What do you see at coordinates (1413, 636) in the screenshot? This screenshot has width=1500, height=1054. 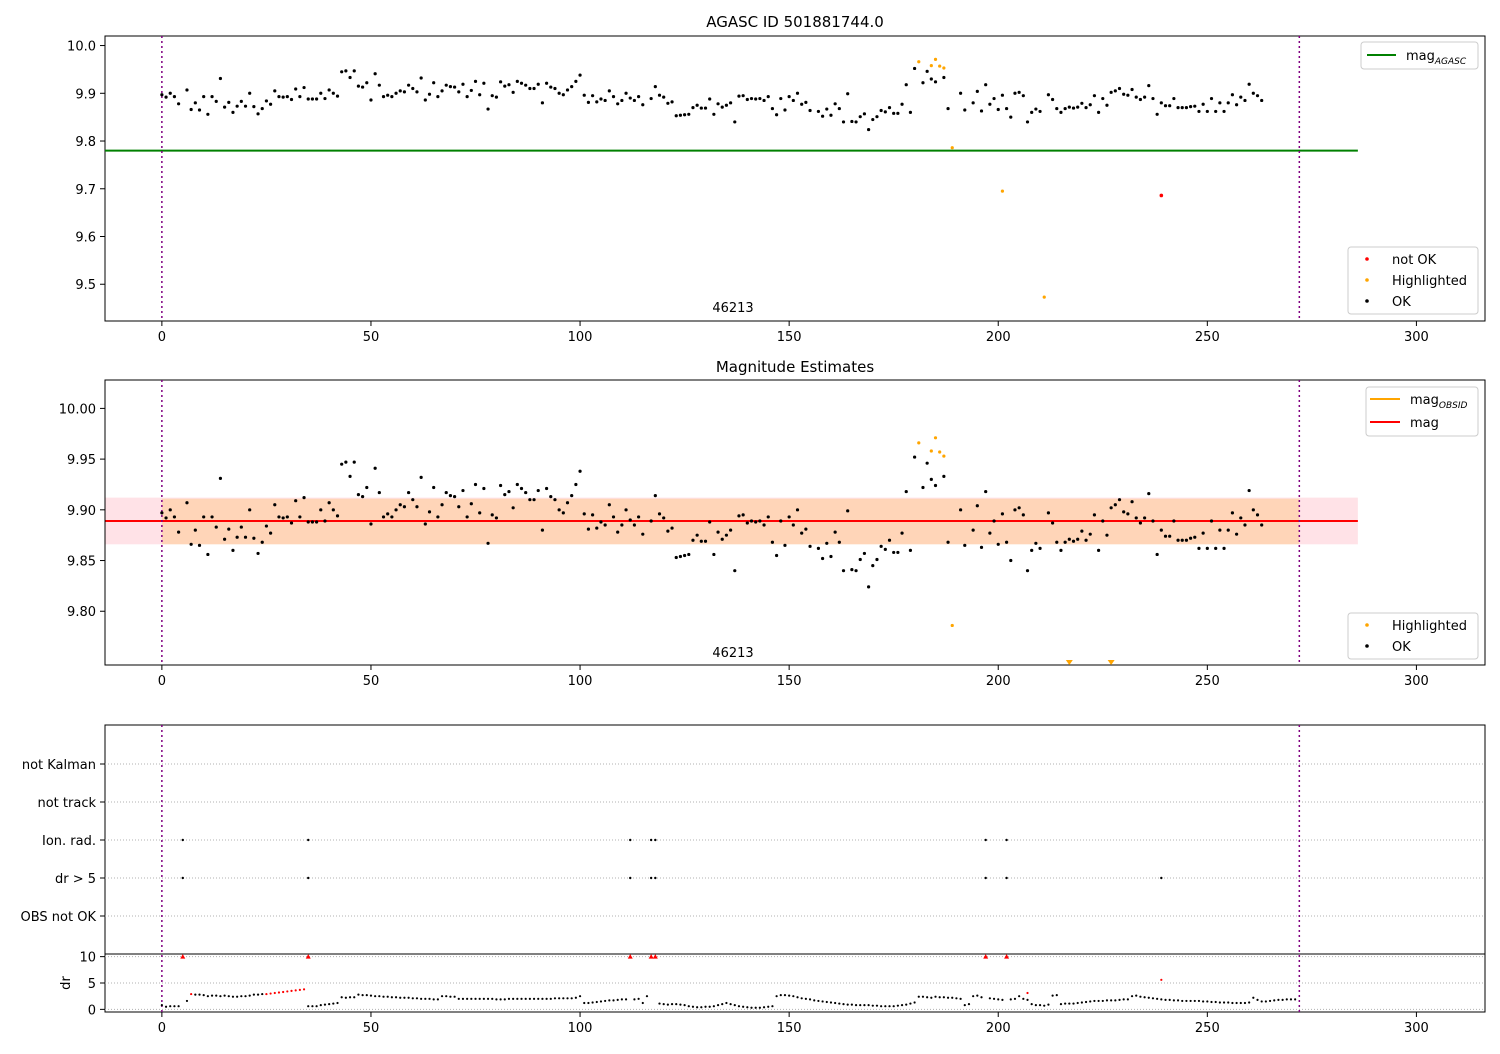 I see `legend-frame` at bounding box center [1413, 636].